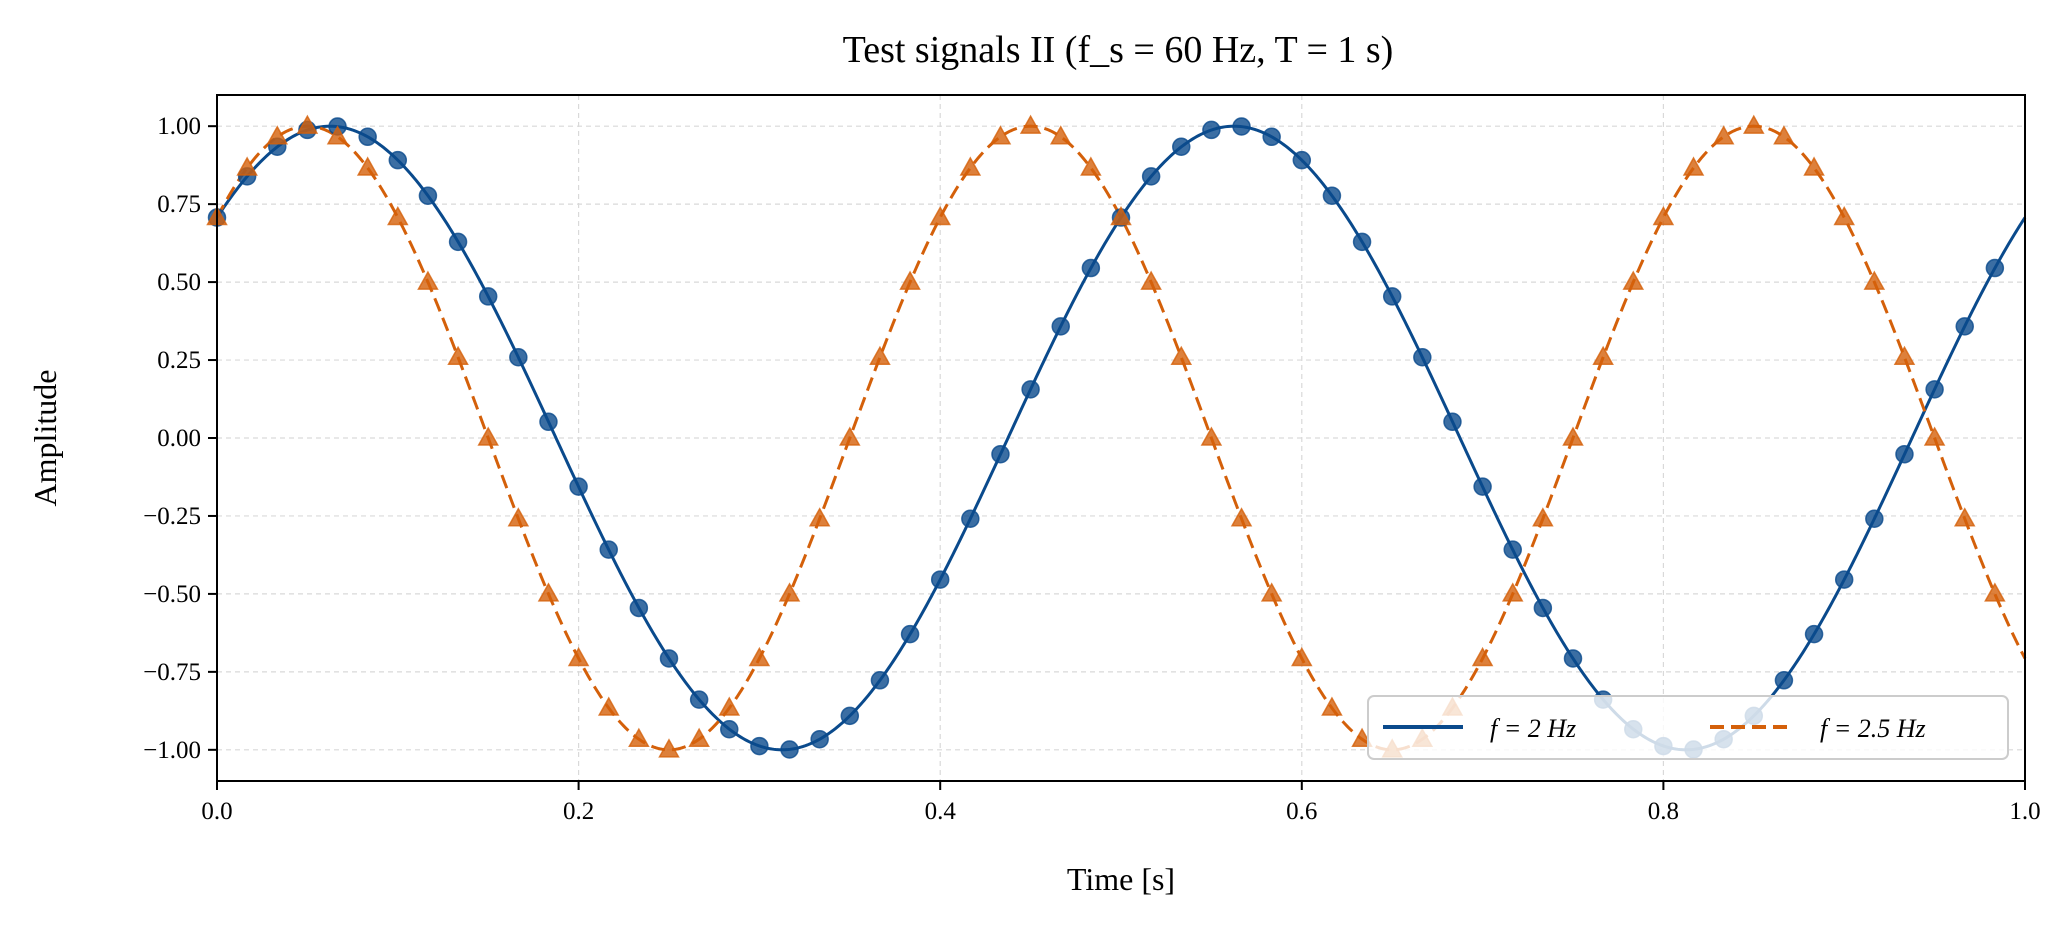 The image size is (2070, 930). What do you see at coordinates (172, 672) in the screenshot?
I see `y-tick-label: −0.75` at bounding box center [172, 672].